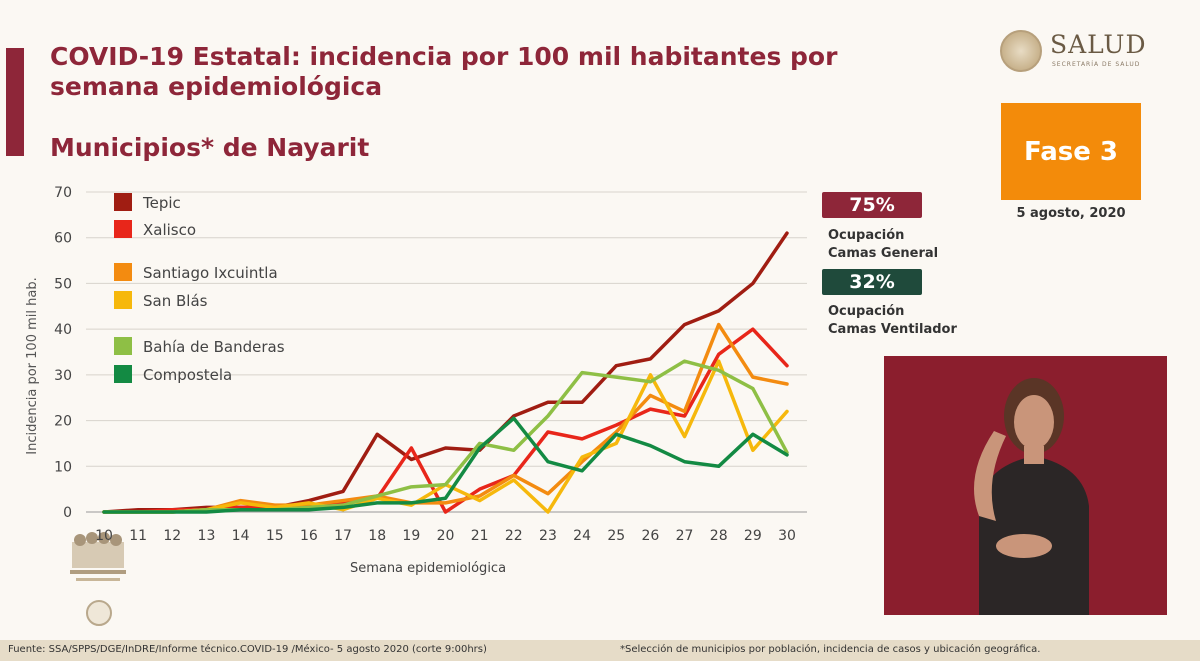  What do you see at coordinates (892, 320) in the screenshot?
I see `occupancy-ventilator-label: Ocupación Camas Ventilador` at bounding box center [892, 320].